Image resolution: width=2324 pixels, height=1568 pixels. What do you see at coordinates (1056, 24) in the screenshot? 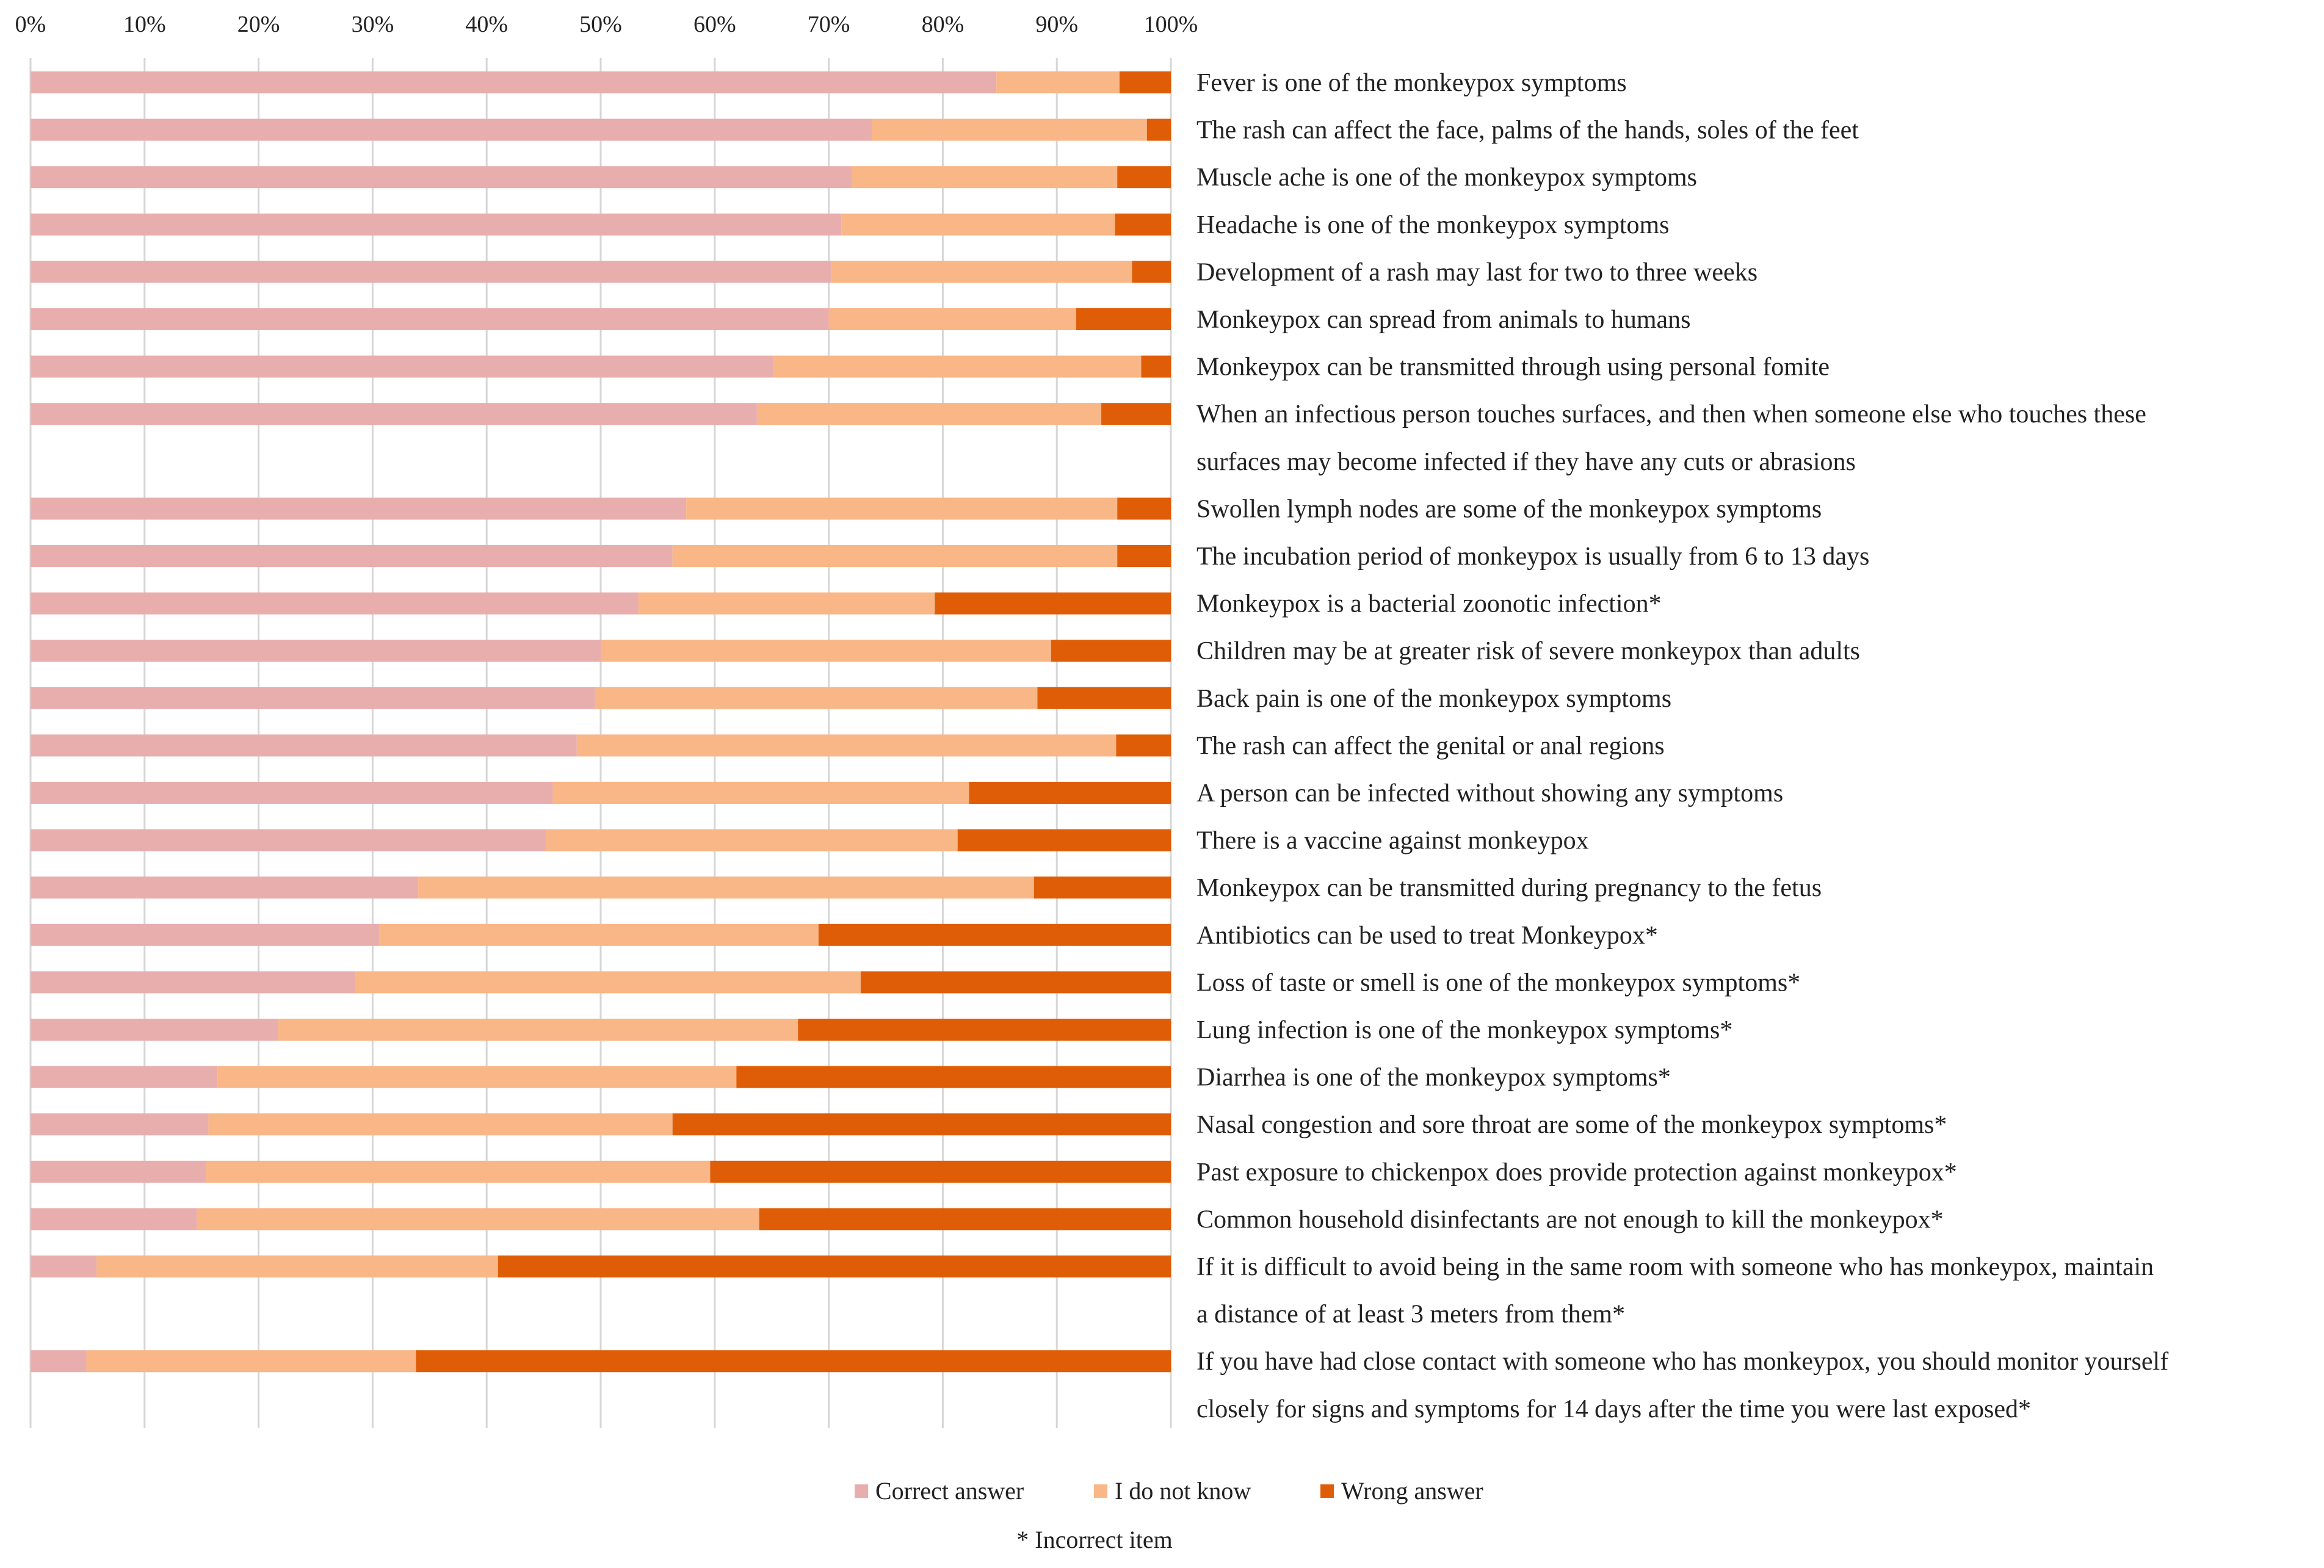
I see `x-tick-label: 90%` at bounding box center [1056, 24].